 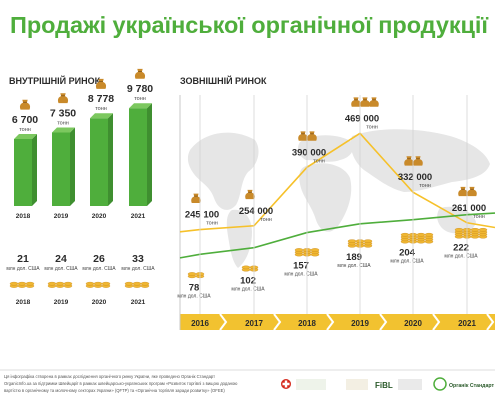 What do you see at coordinates (354, 257) in the screenshot?
I see `external-usd-label: 189` at bounding box center [354, 257].